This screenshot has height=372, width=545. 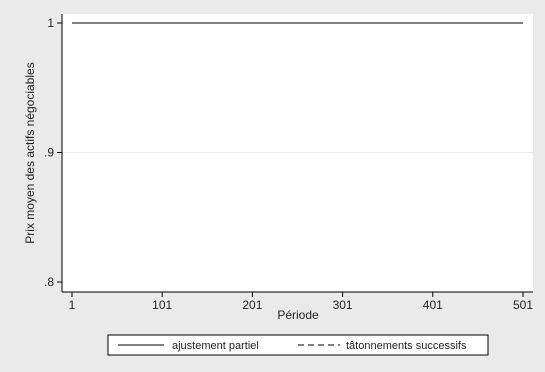 I want to click on legend-label-ajustement-partiel: ajustement partiel, so click(x=215, y=346).